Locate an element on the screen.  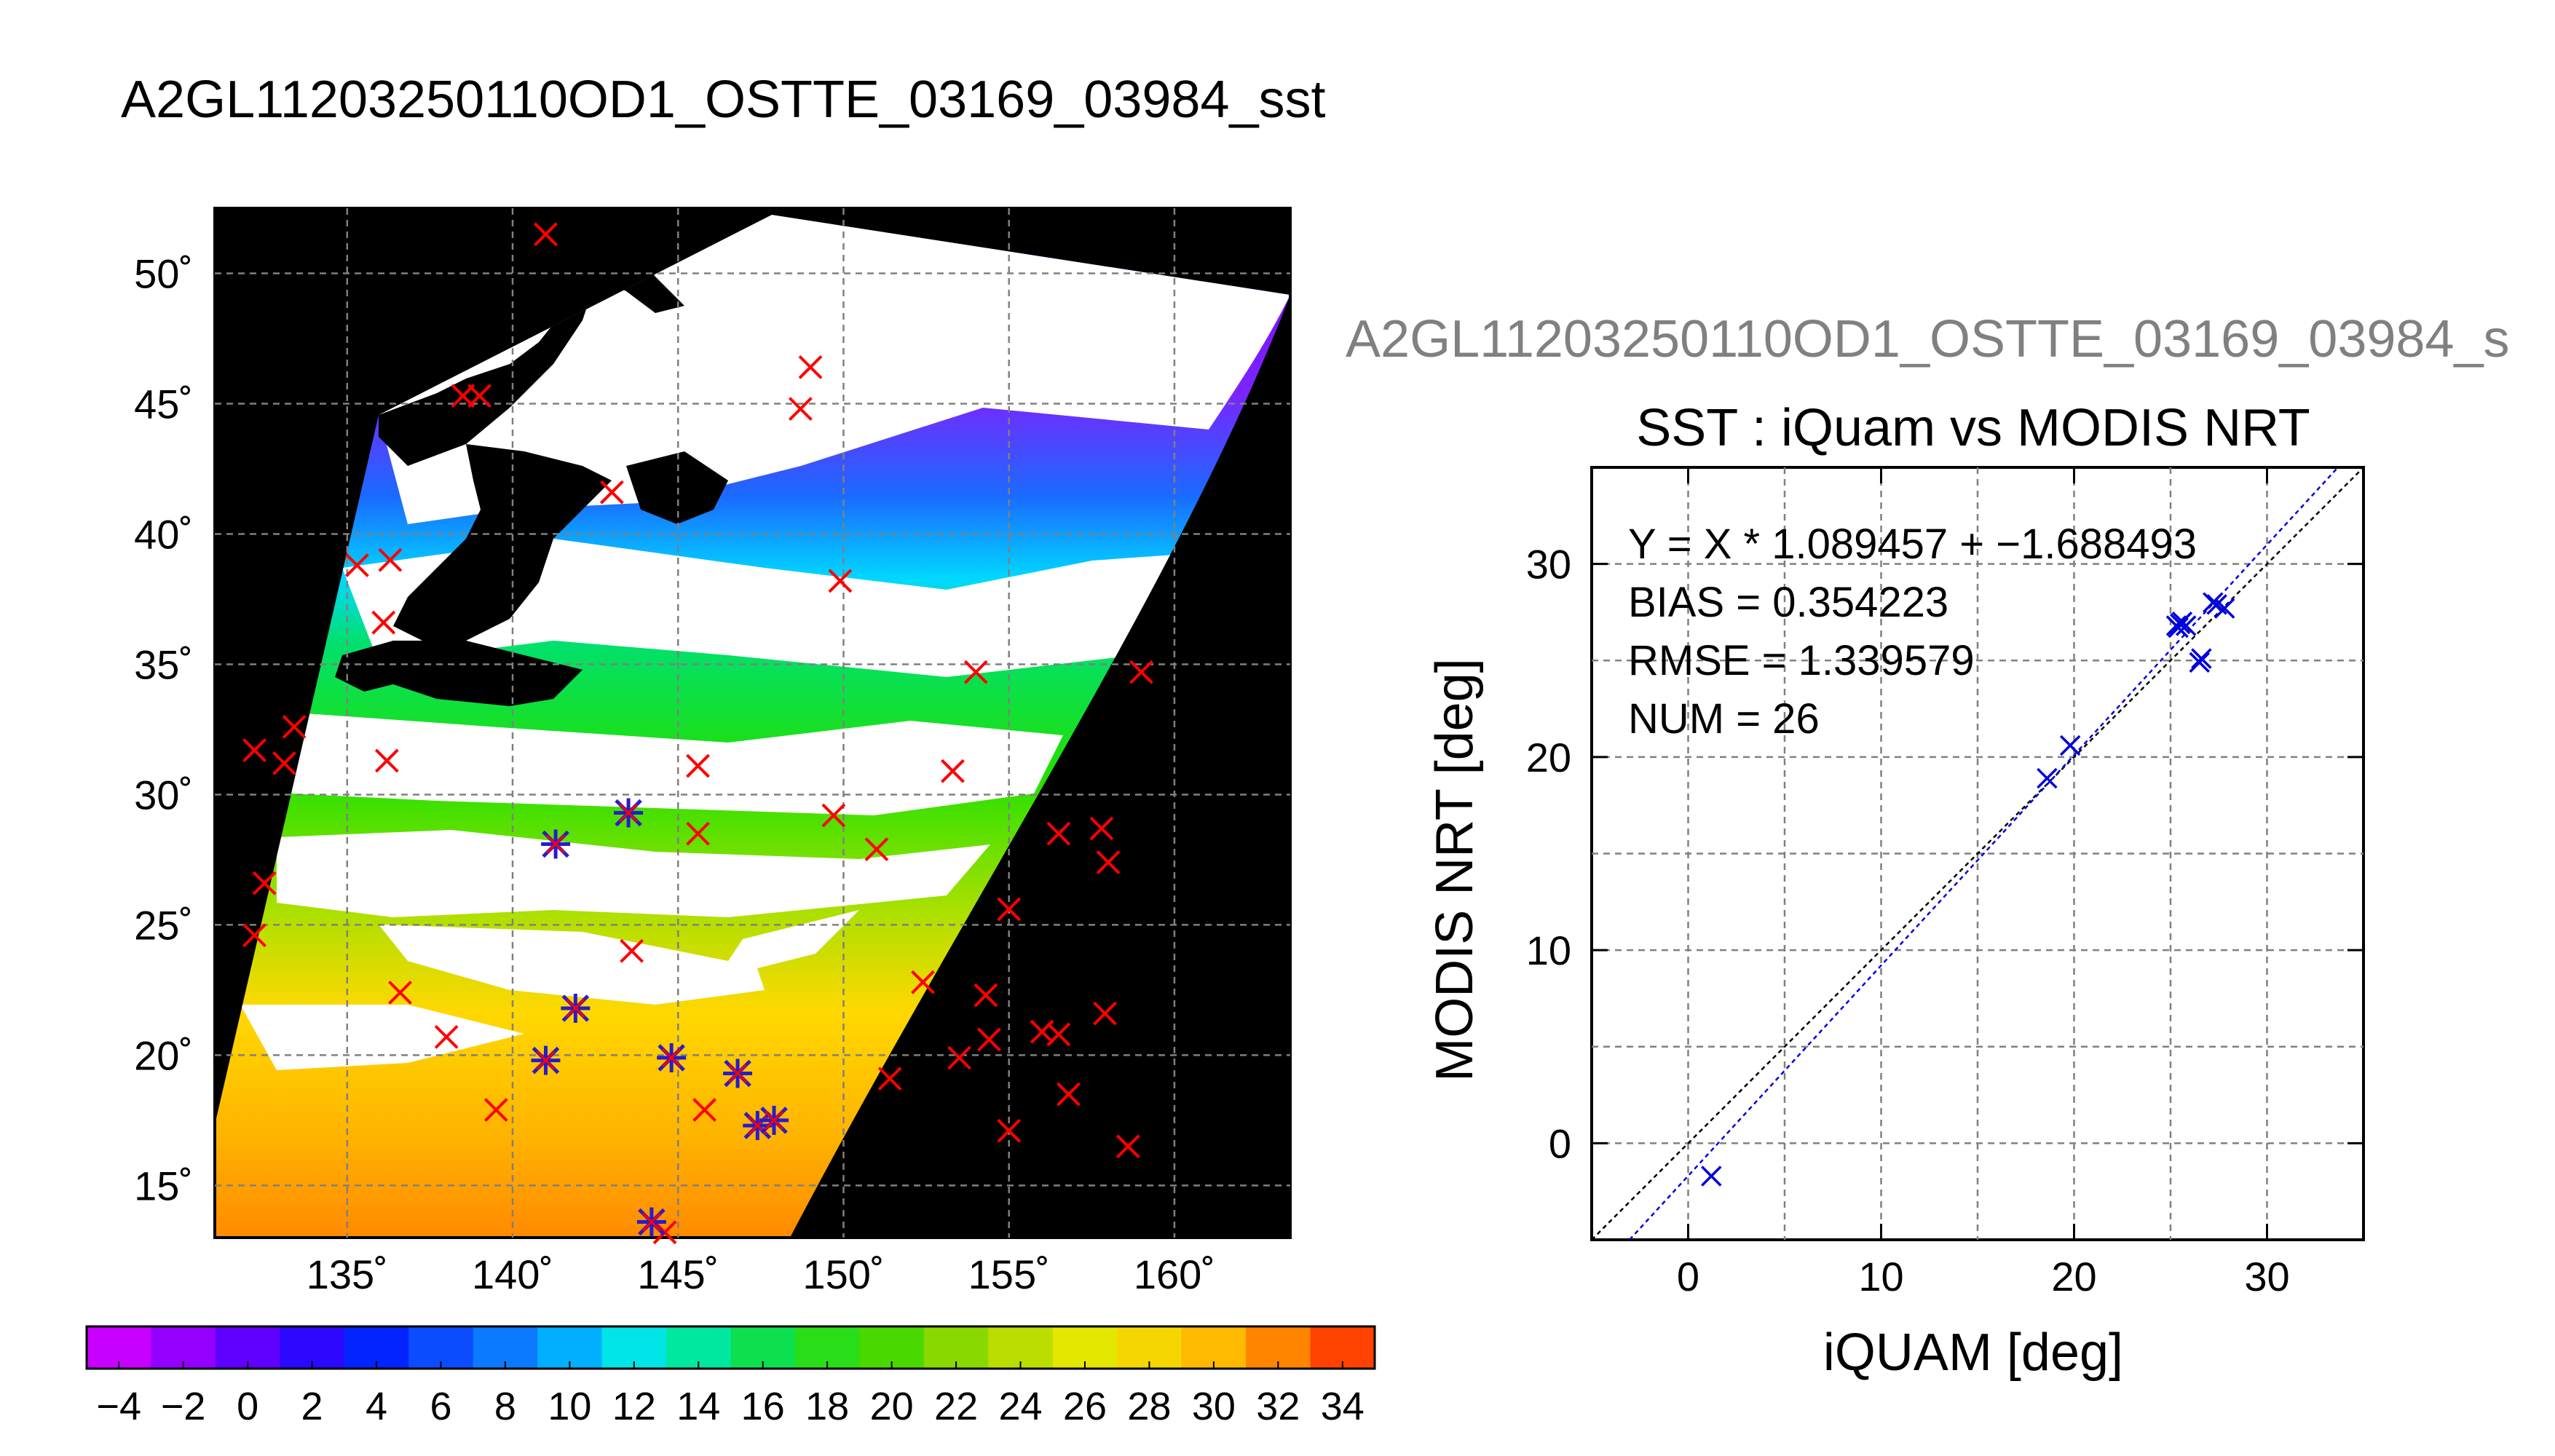
colorbar-tick-label: 26 is located at coordinates (1085, 1406).